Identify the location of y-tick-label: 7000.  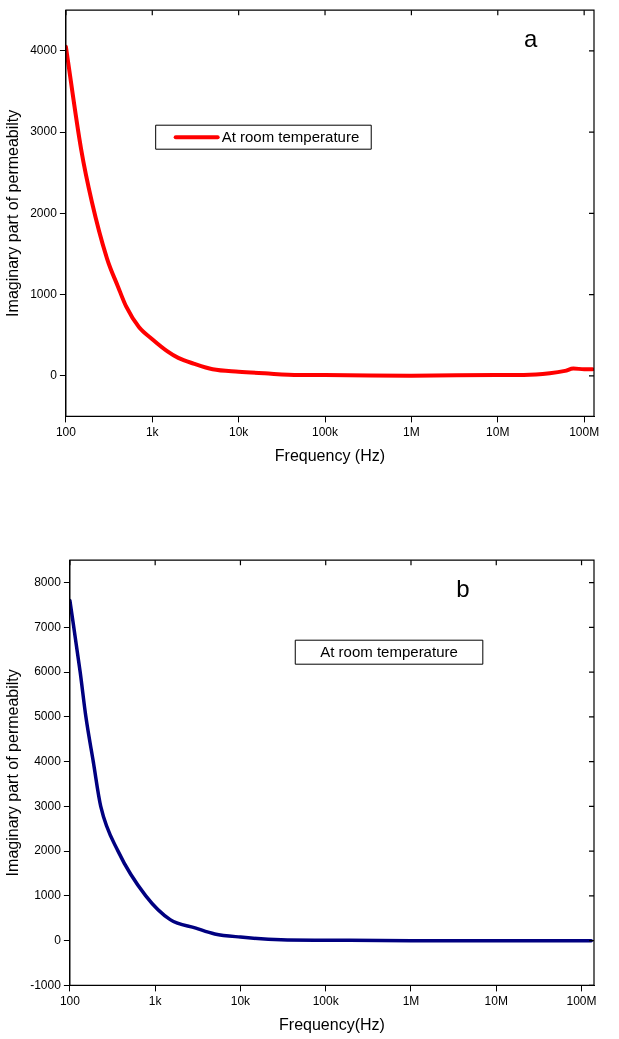
(48, 626).